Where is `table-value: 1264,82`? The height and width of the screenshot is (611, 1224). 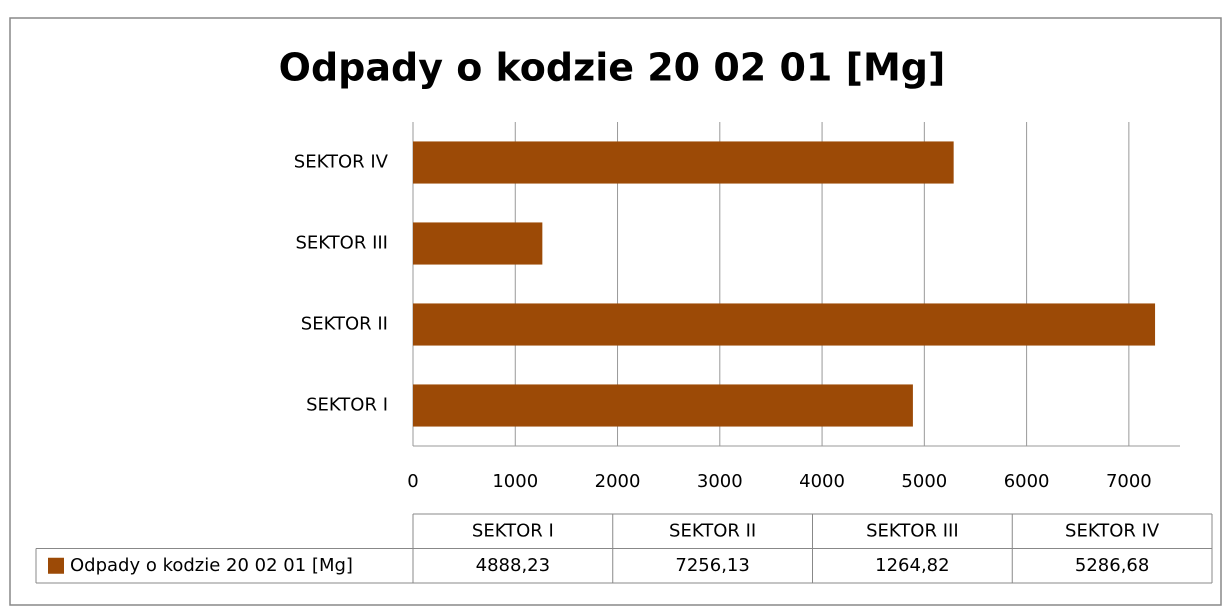
table-value: 1264,82 is located at coordinates (912, 565).